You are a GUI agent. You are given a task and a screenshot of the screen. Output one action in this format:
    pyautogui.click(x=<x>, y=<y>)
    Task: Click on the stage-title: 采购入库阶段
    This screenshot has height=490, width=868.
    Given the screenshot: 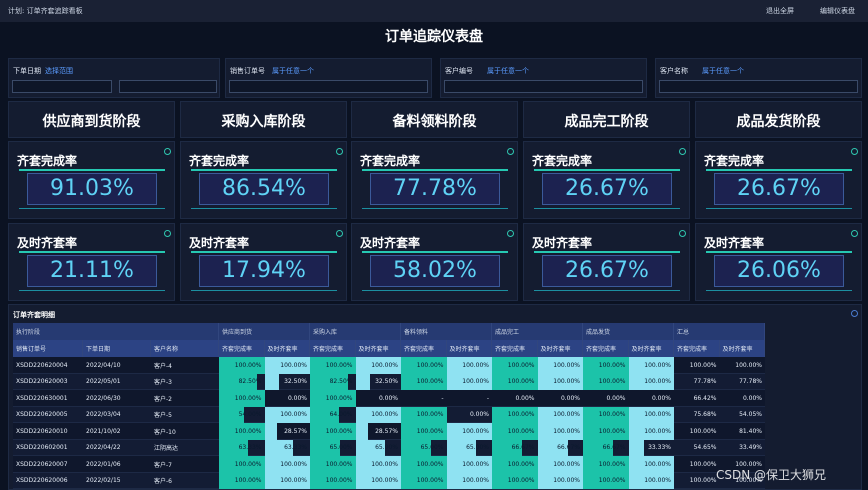 What is the action you would take?
    pyautogui.click(x=263, y=122)
    